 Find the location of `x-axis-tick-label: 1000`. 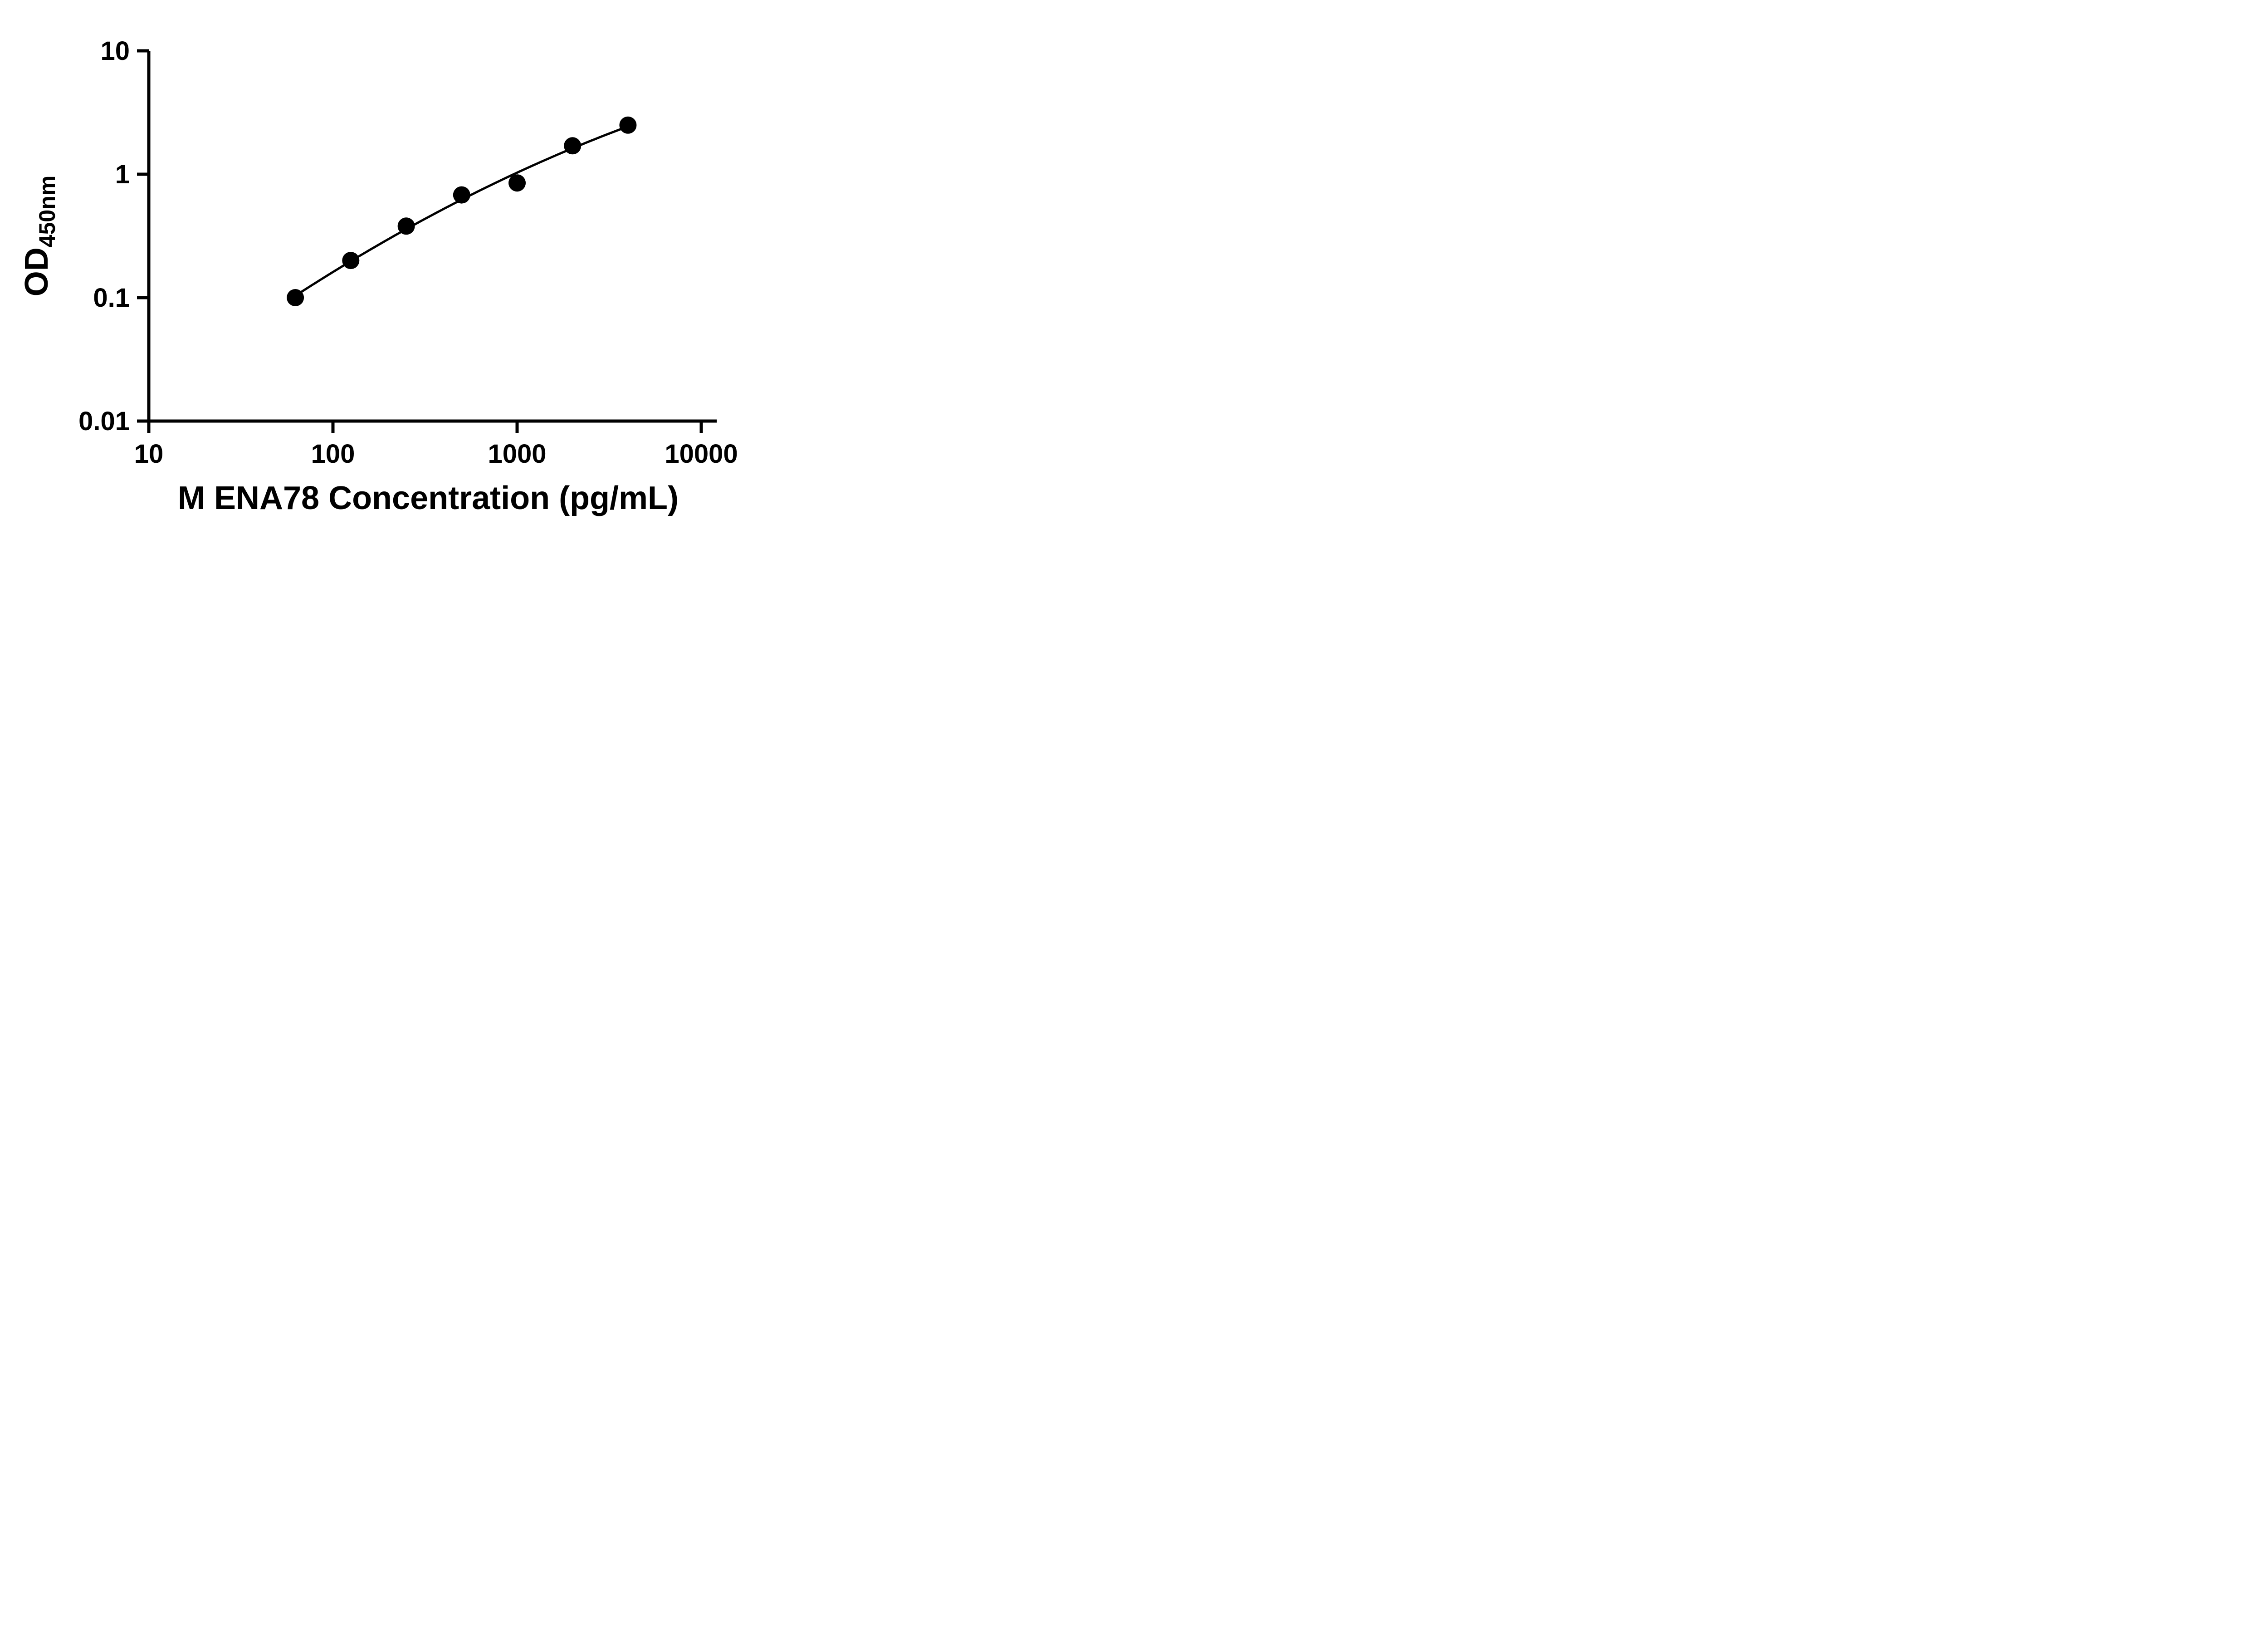

x-axis-tick-label: 1000 is located at coordinates (517, 454).